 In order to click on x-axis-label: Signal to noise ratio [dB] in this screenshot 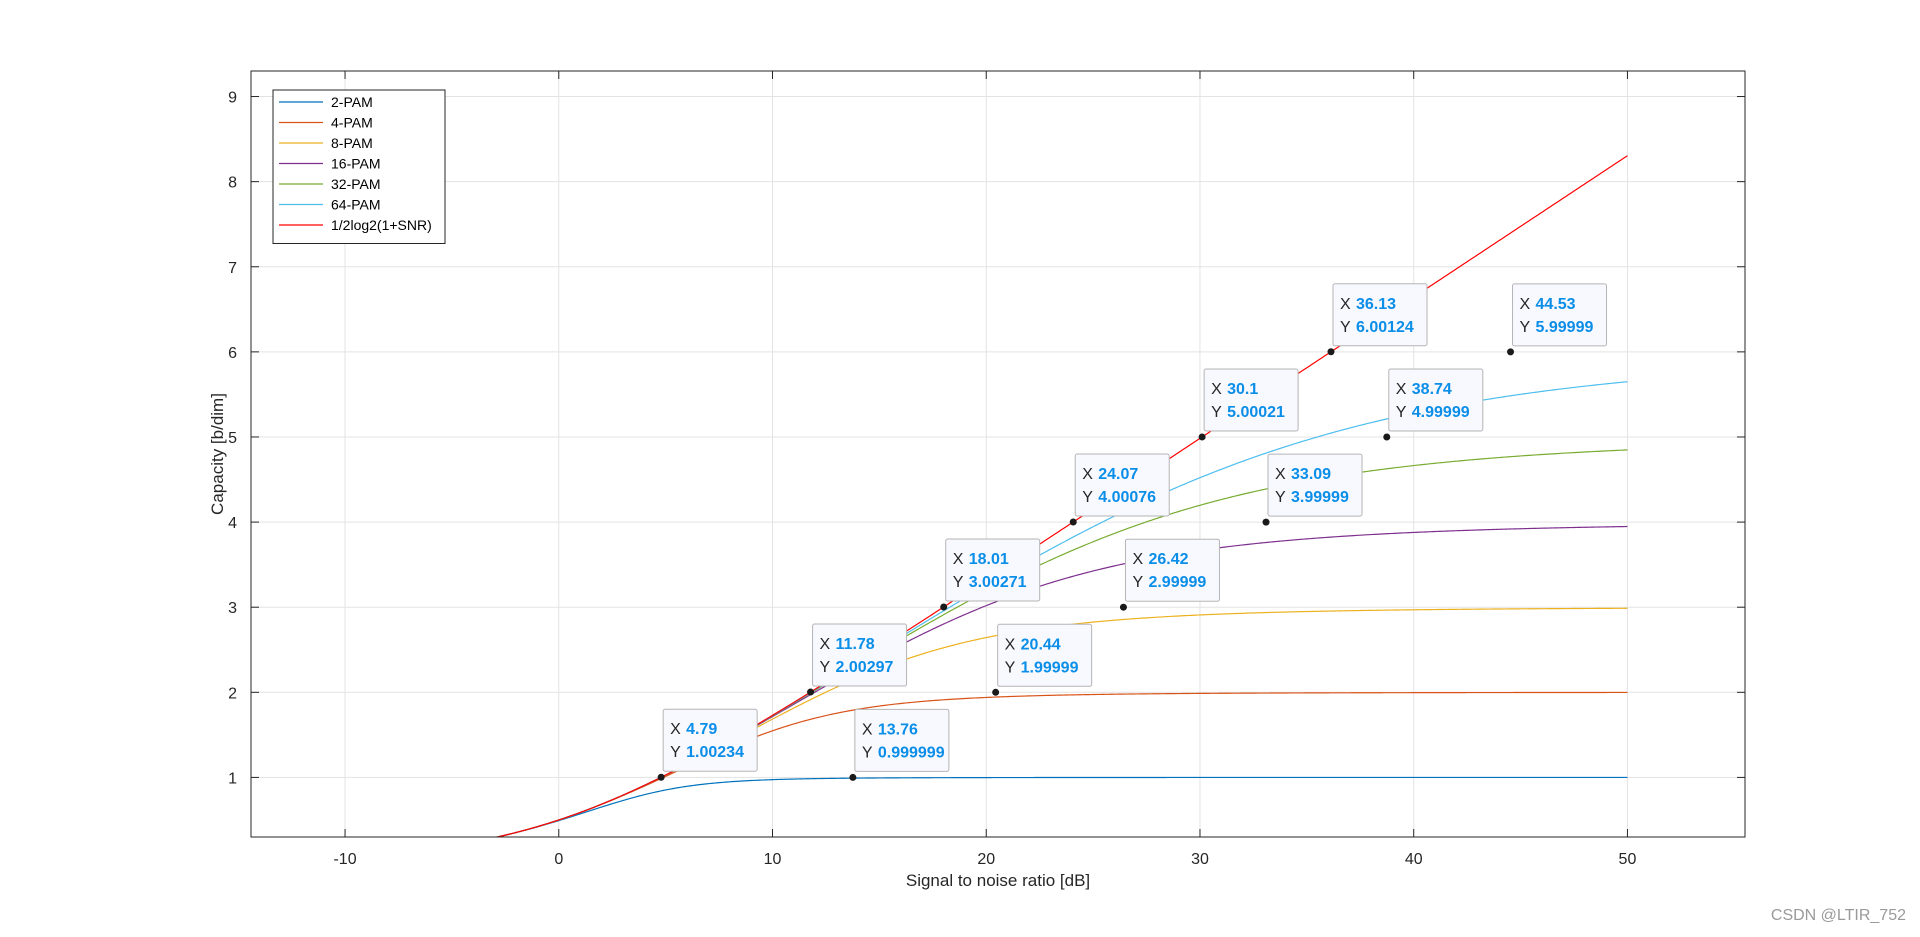, I will do `click(998, 880)`.